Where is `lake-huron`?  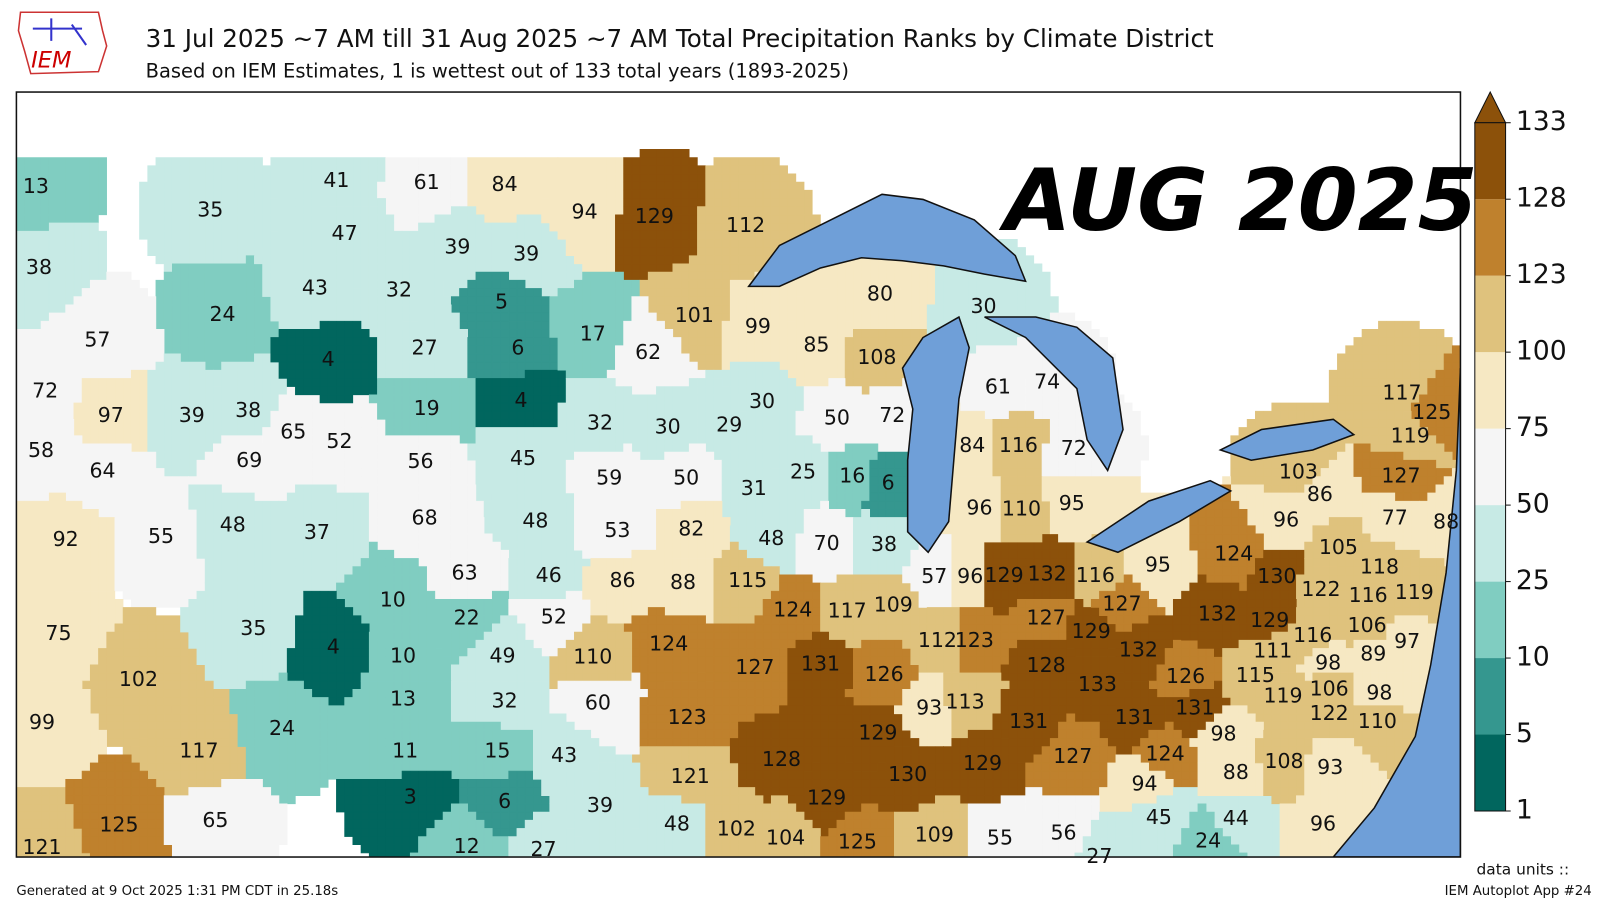
lake-huron is located at coordinates (1054, 394).